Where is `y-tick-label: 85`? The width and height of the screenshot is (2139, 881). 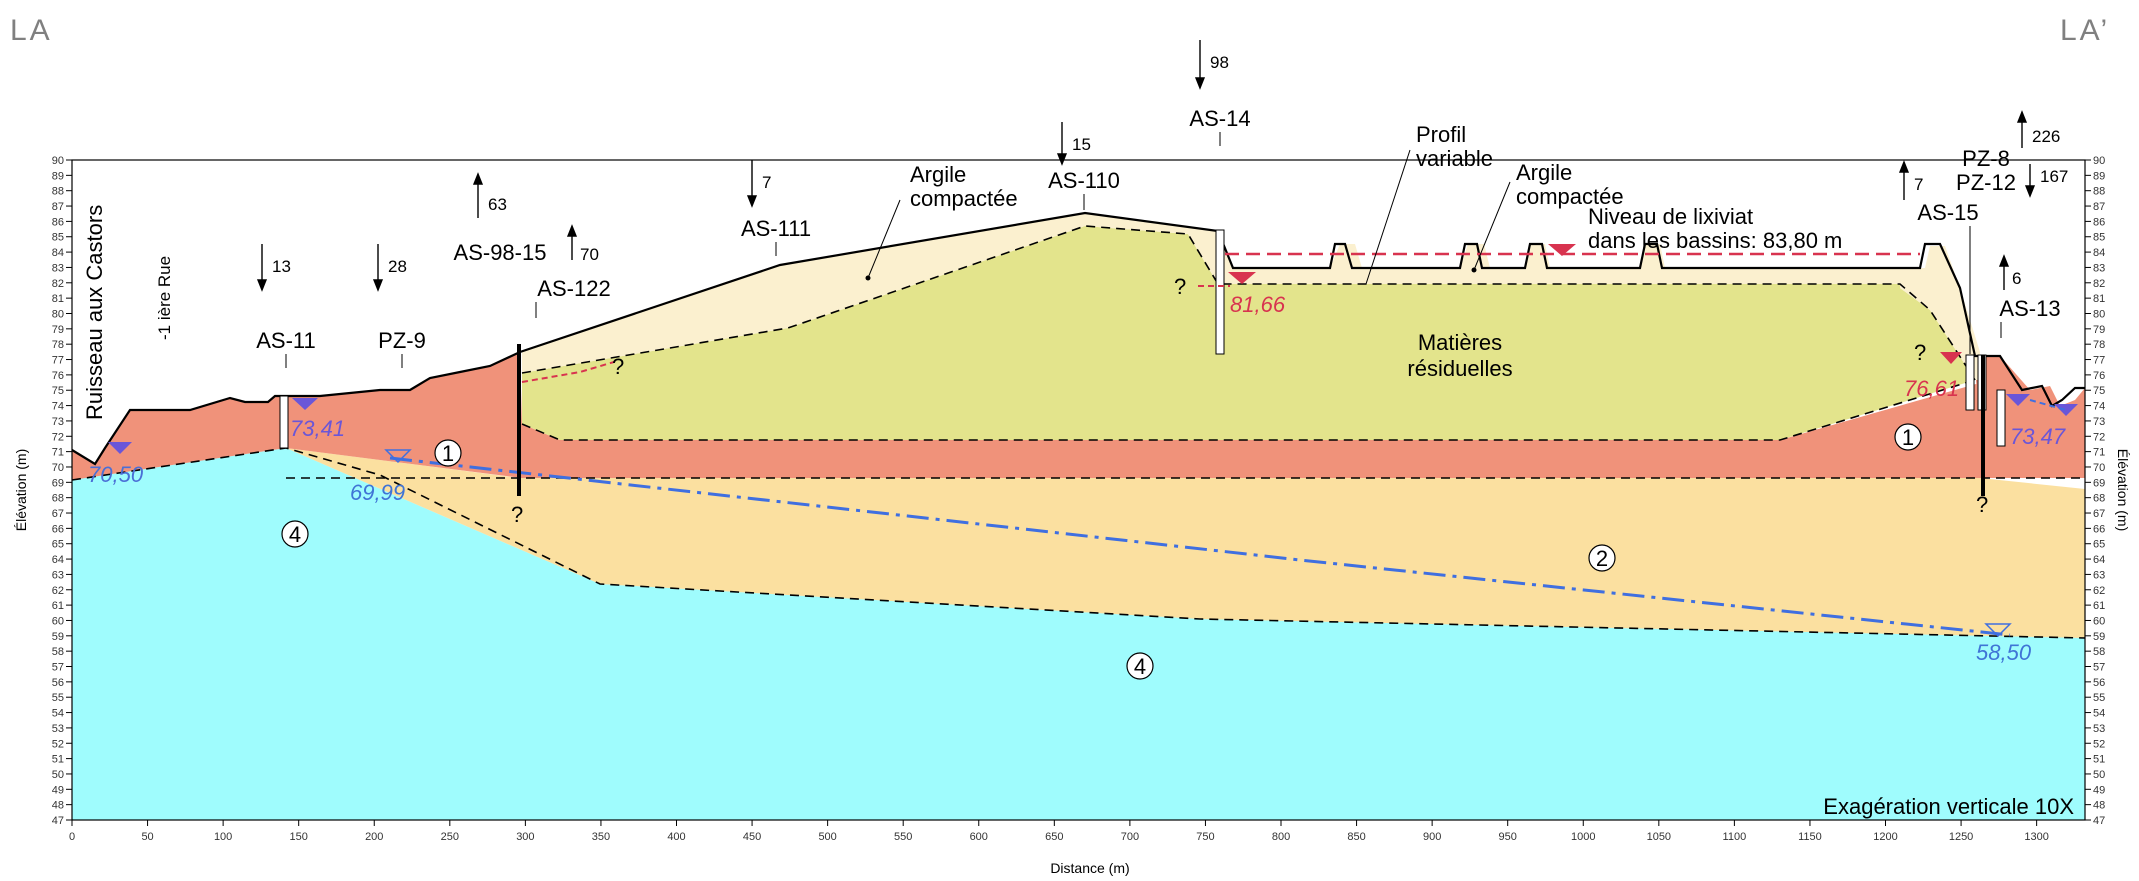 y-tick-label: 85 is located at coordinates (2099, 238).